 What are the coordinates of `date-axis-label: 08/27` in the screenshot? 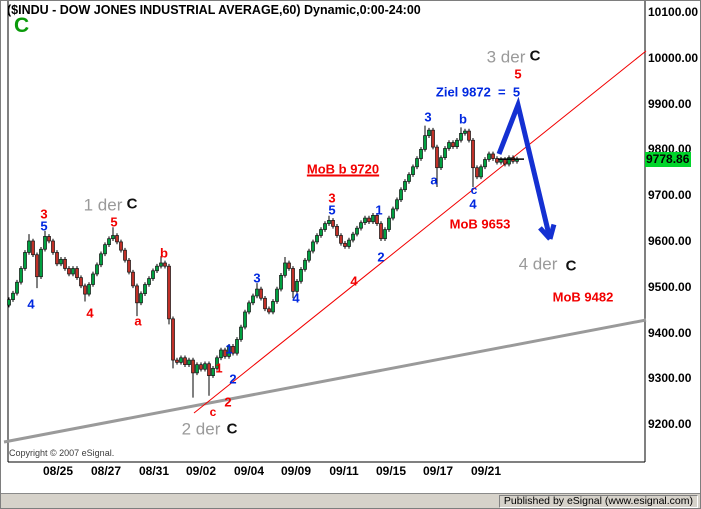 It's located at (106, 471).